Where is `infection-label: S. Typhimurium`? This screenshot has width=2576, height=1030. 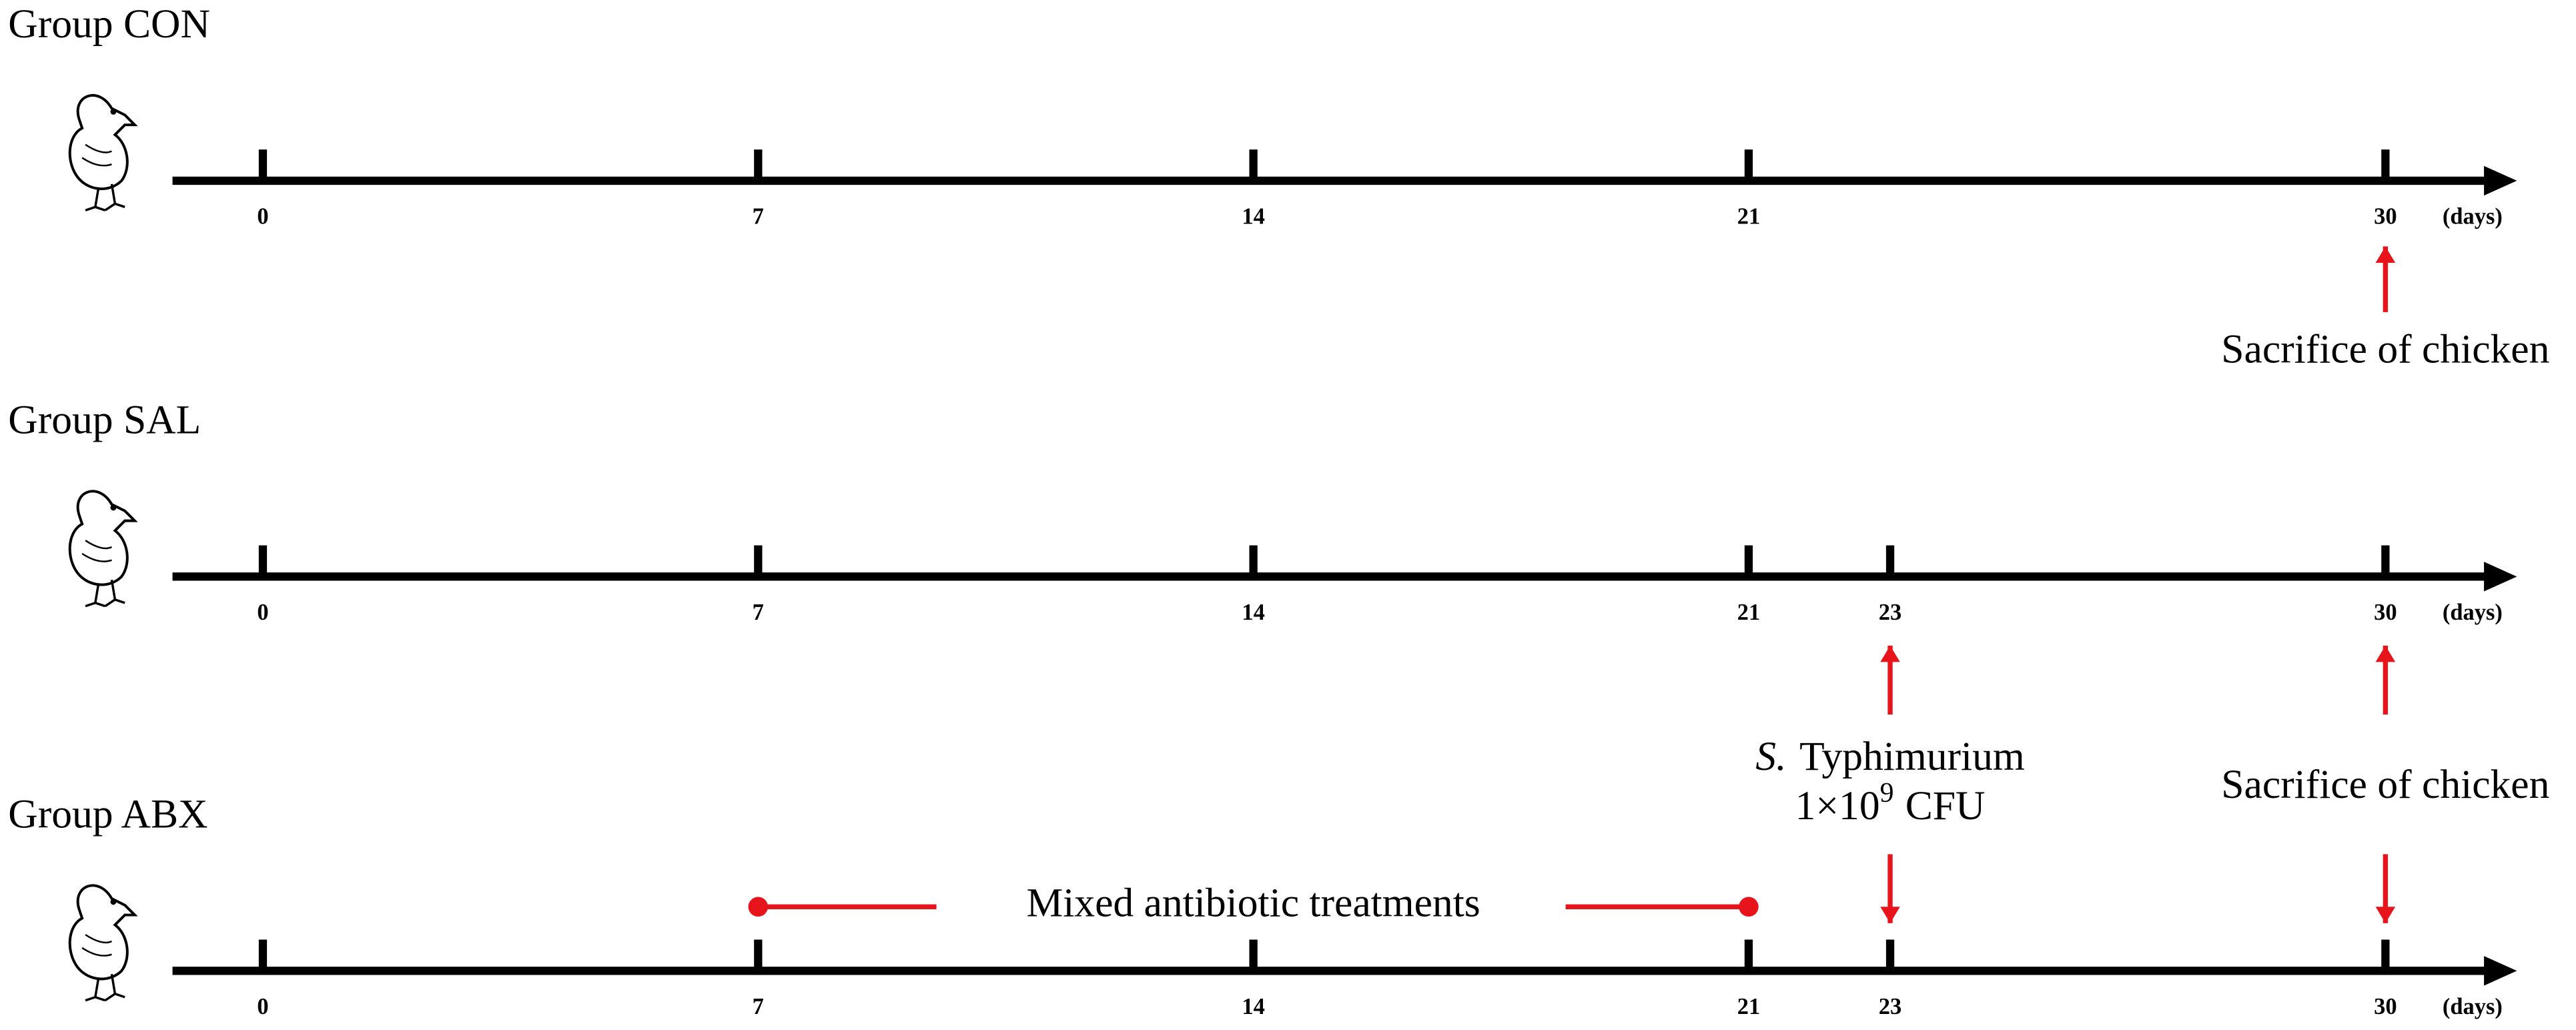
infection-label: S. Typhimurium is located at coordinates (1889, 756).